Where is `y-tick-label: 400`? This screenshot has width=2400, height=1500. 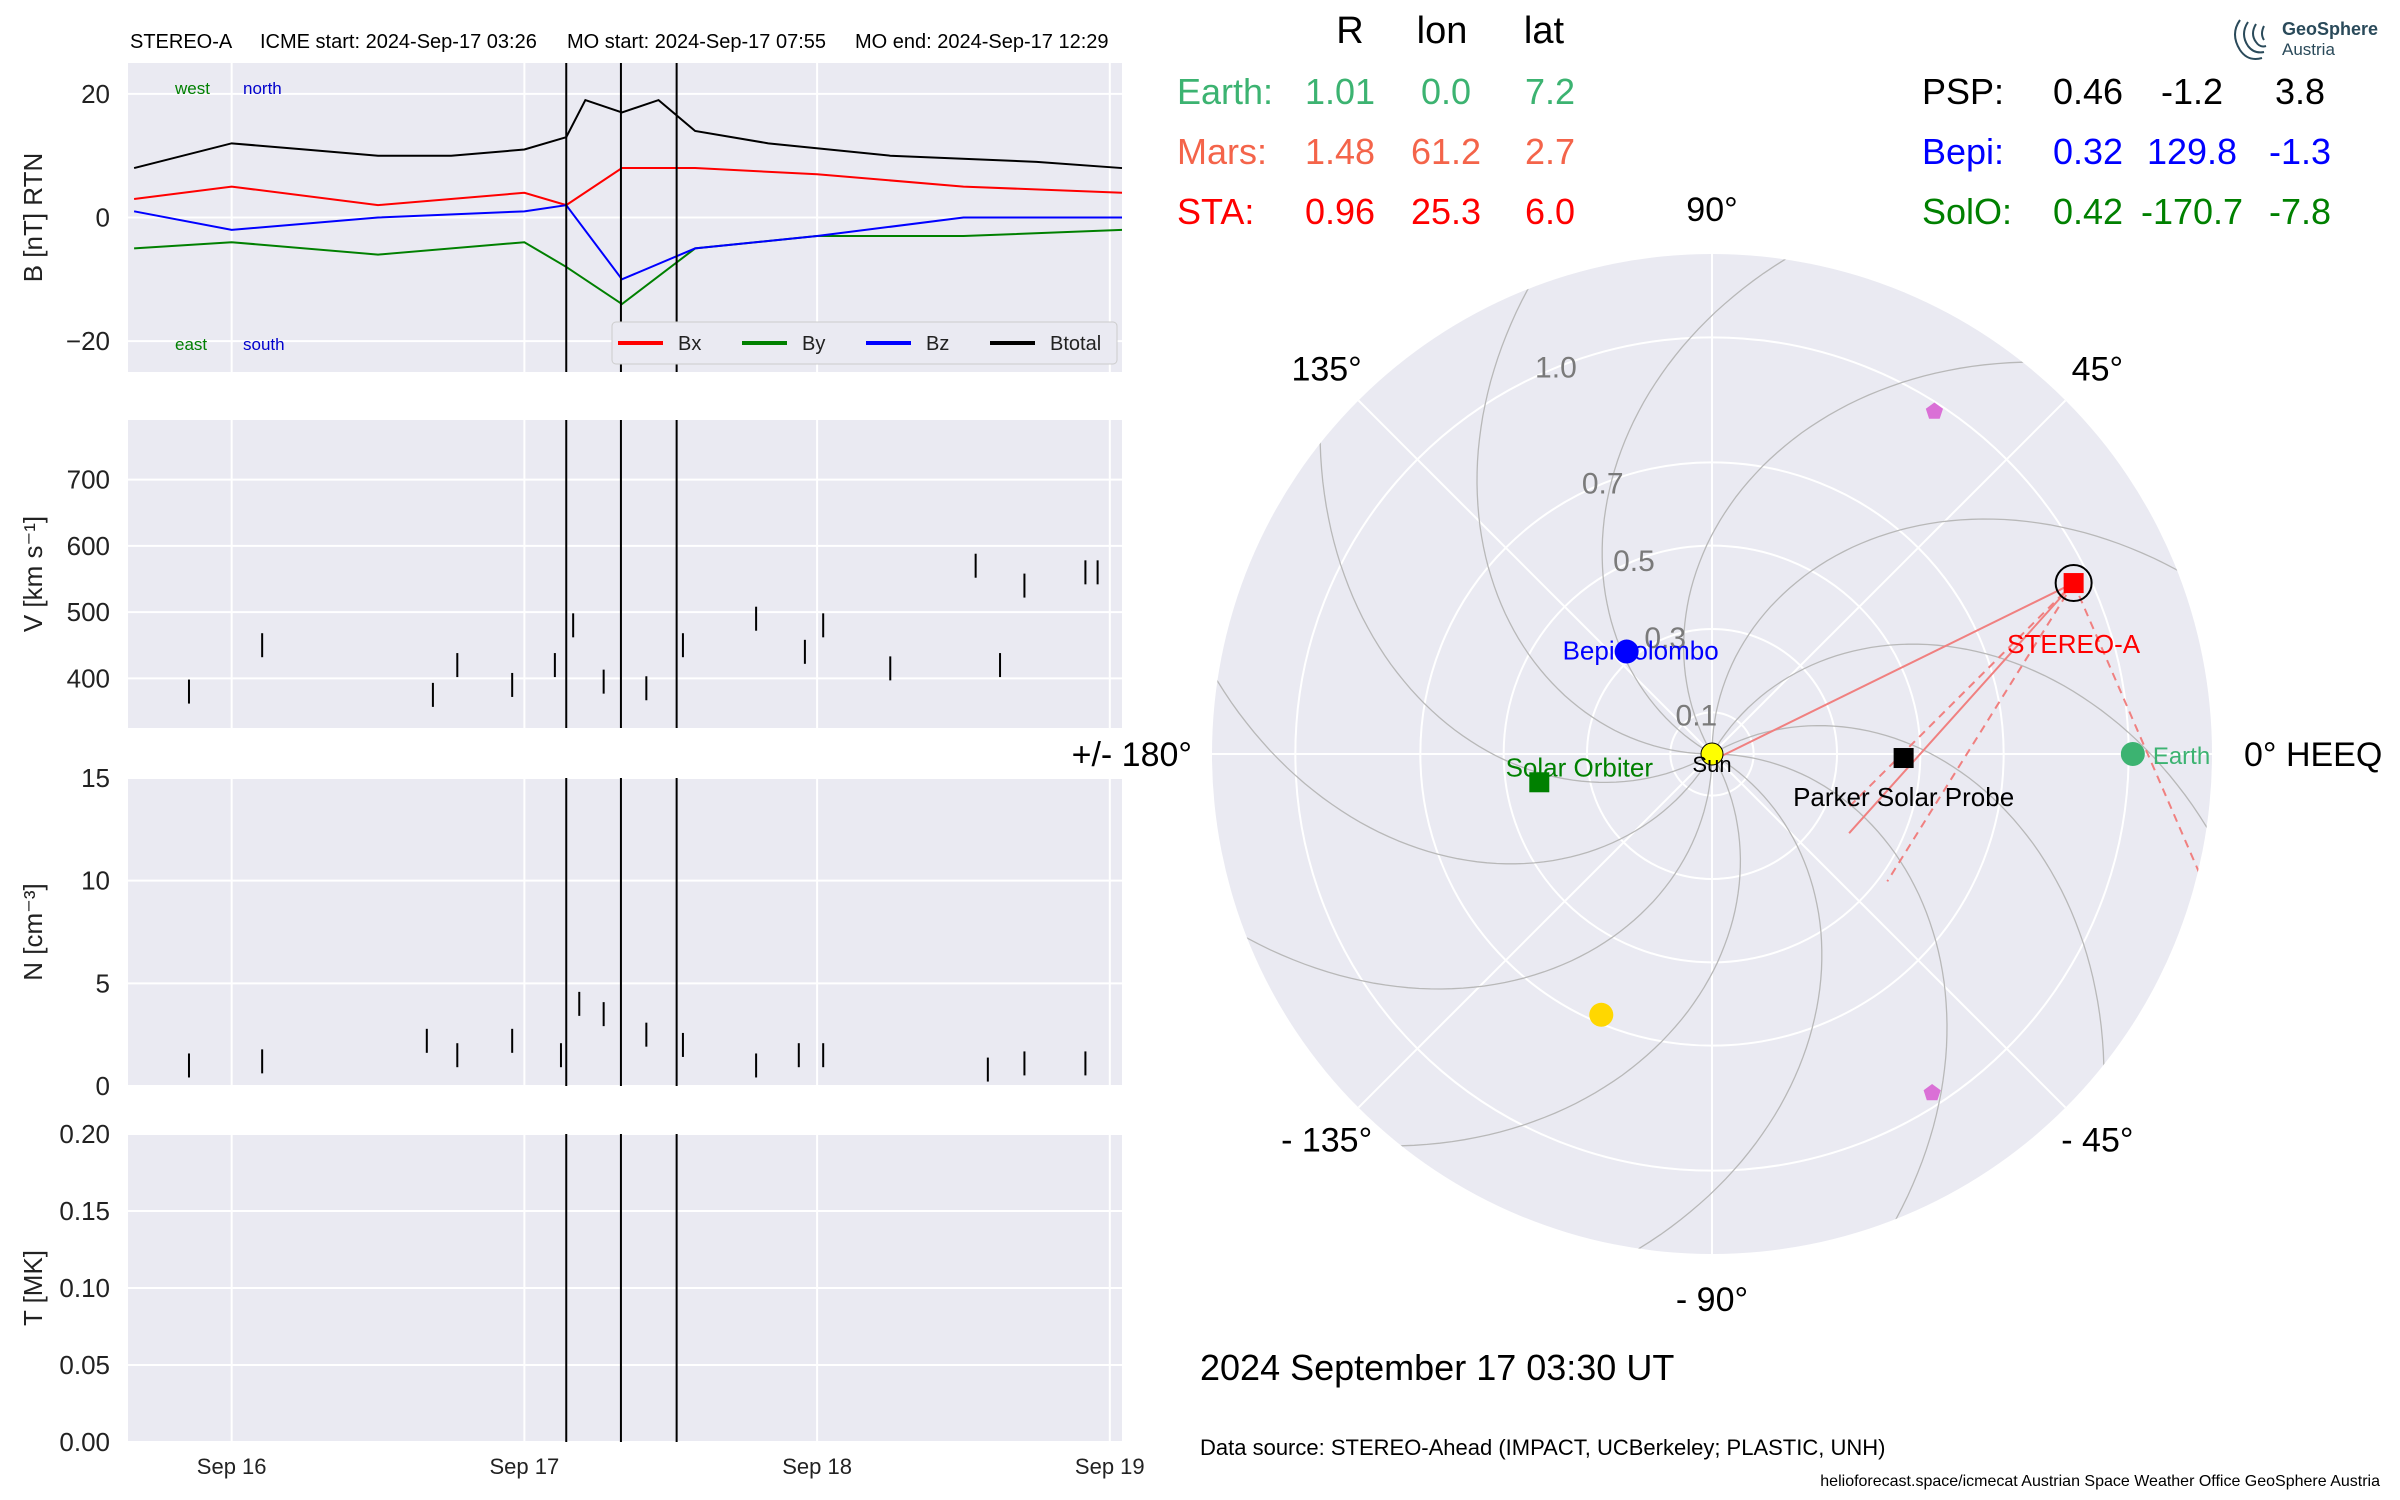 y-tick-label: 400 is located at coordinates (88, 678).